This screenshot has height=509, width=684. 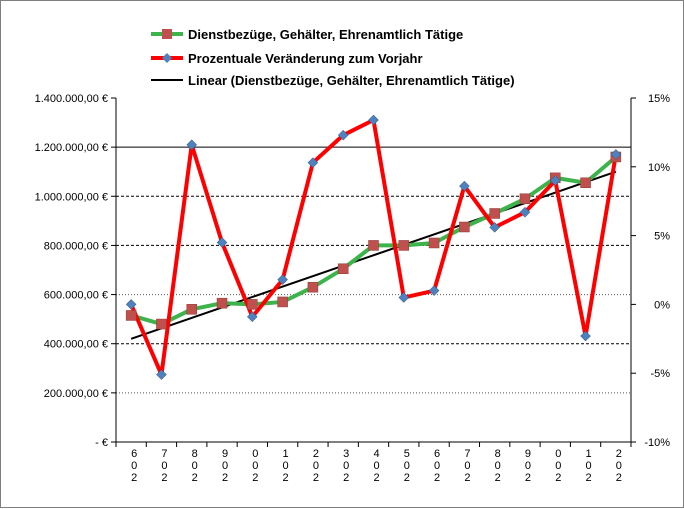 What do you see at coordinates (662, 237) in the screenshot?
I see `y-right-tick-label: 5%` at bounding box center [662, 237].